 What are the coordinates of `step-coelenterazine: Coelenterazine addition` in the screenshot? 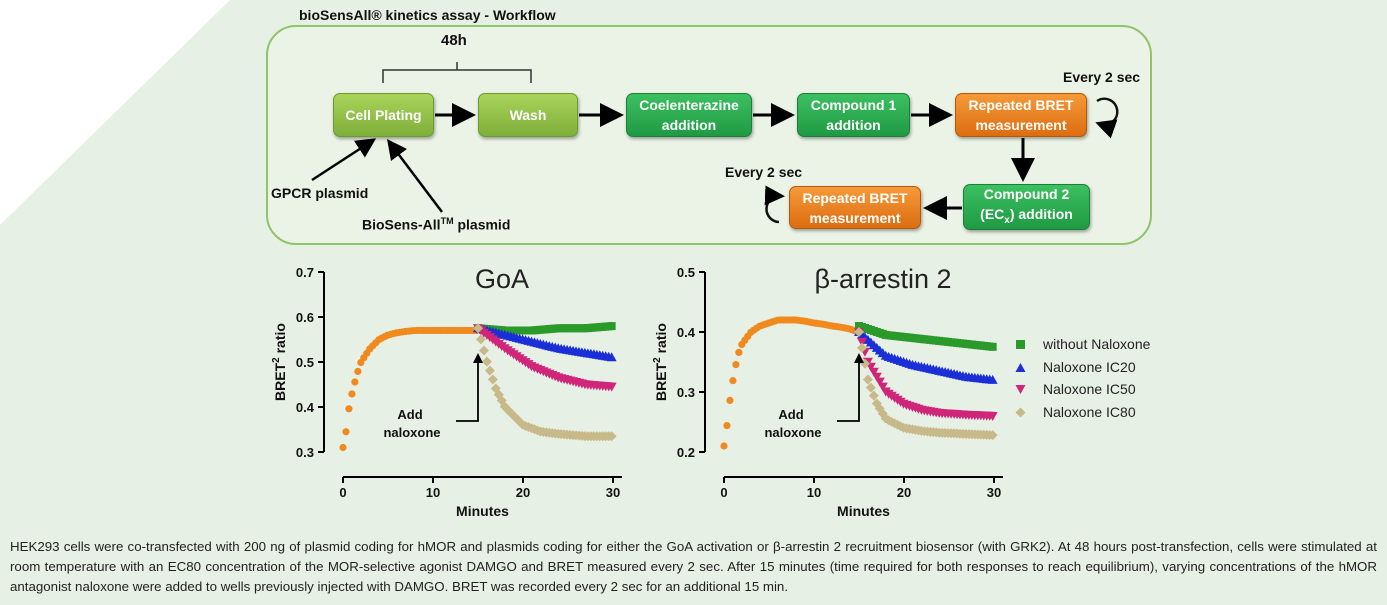 It's located at (689, 115).